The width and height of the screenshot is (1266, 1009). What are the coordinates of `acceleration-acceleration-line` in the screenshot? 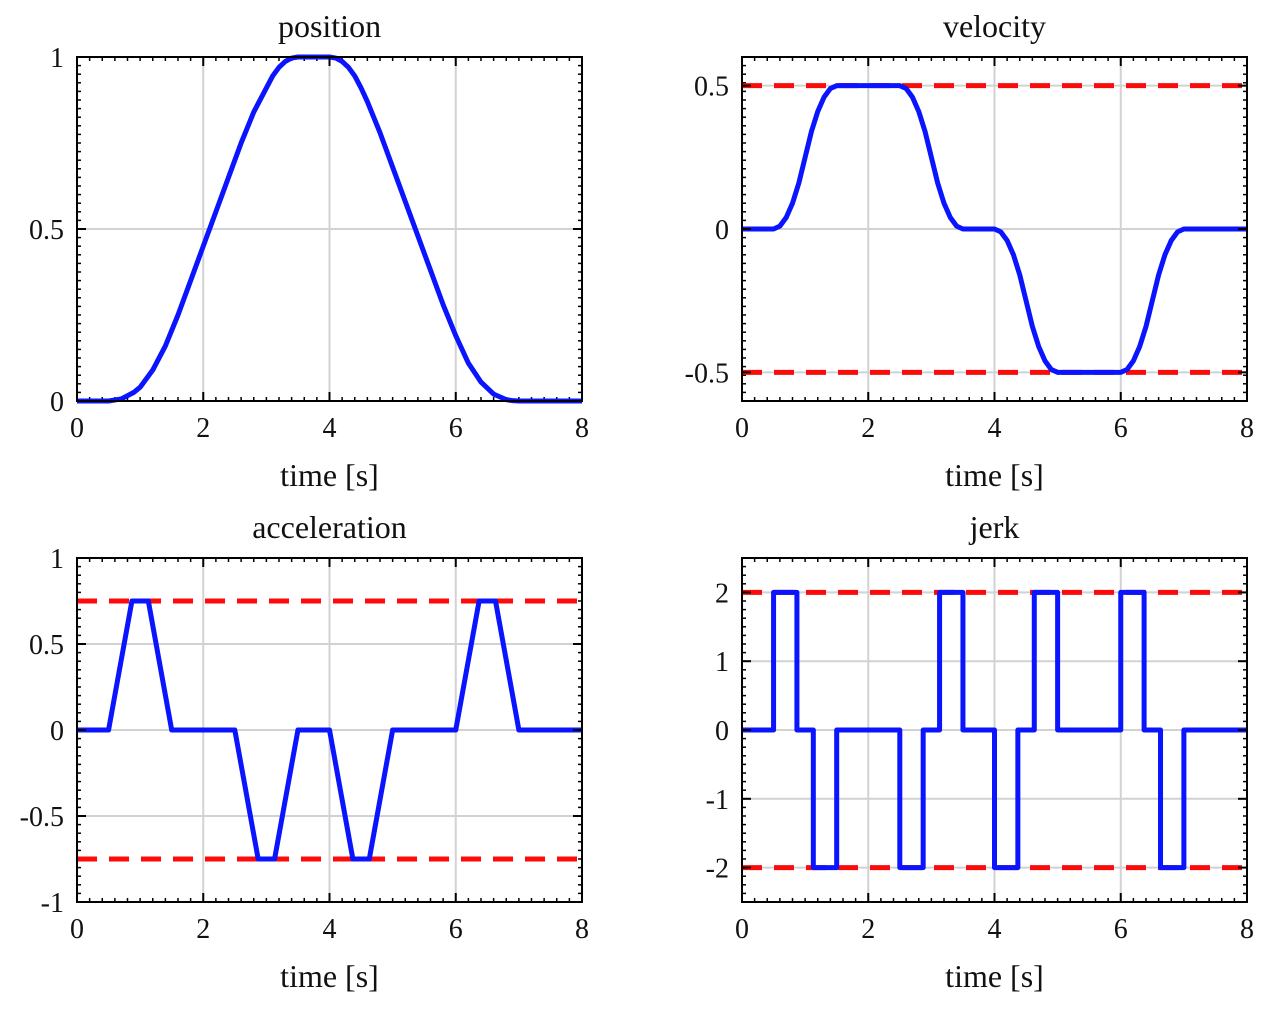 It's located at (329, 730).